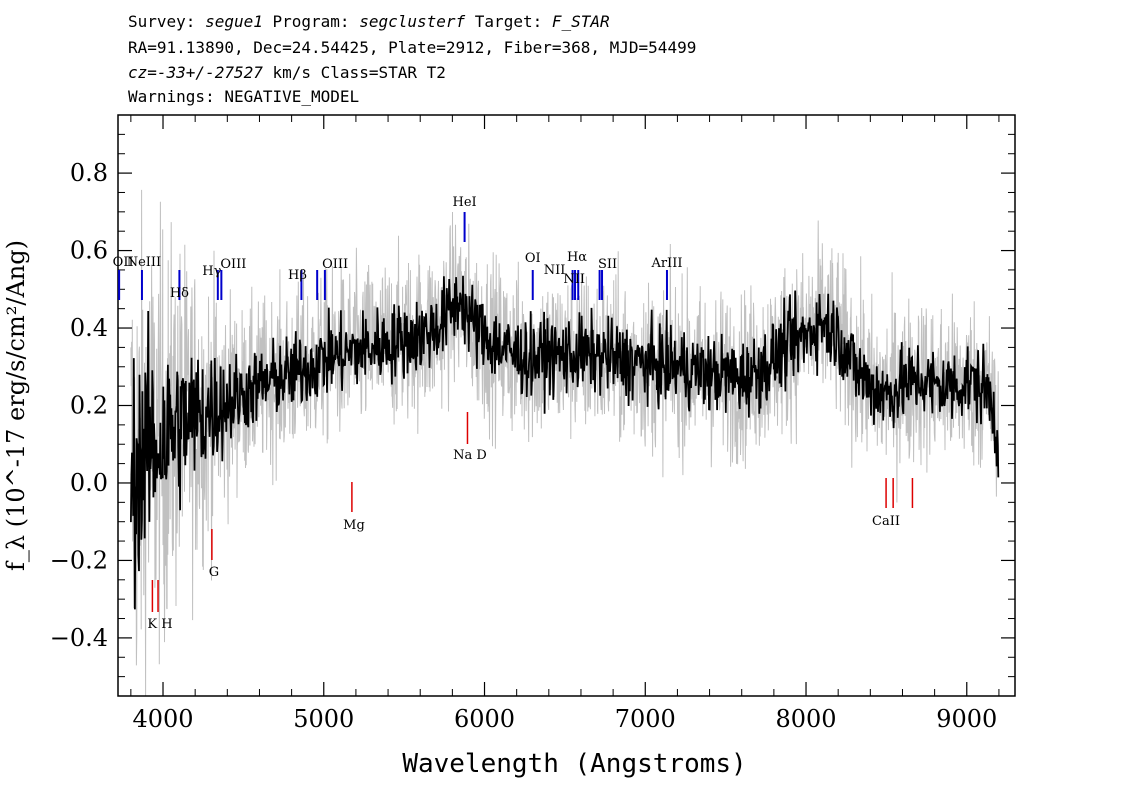  What do you see at coordinates (89, 328) in the screenshot?
I see `y-tick-label: 0.4` at bounding box center [89, 328].